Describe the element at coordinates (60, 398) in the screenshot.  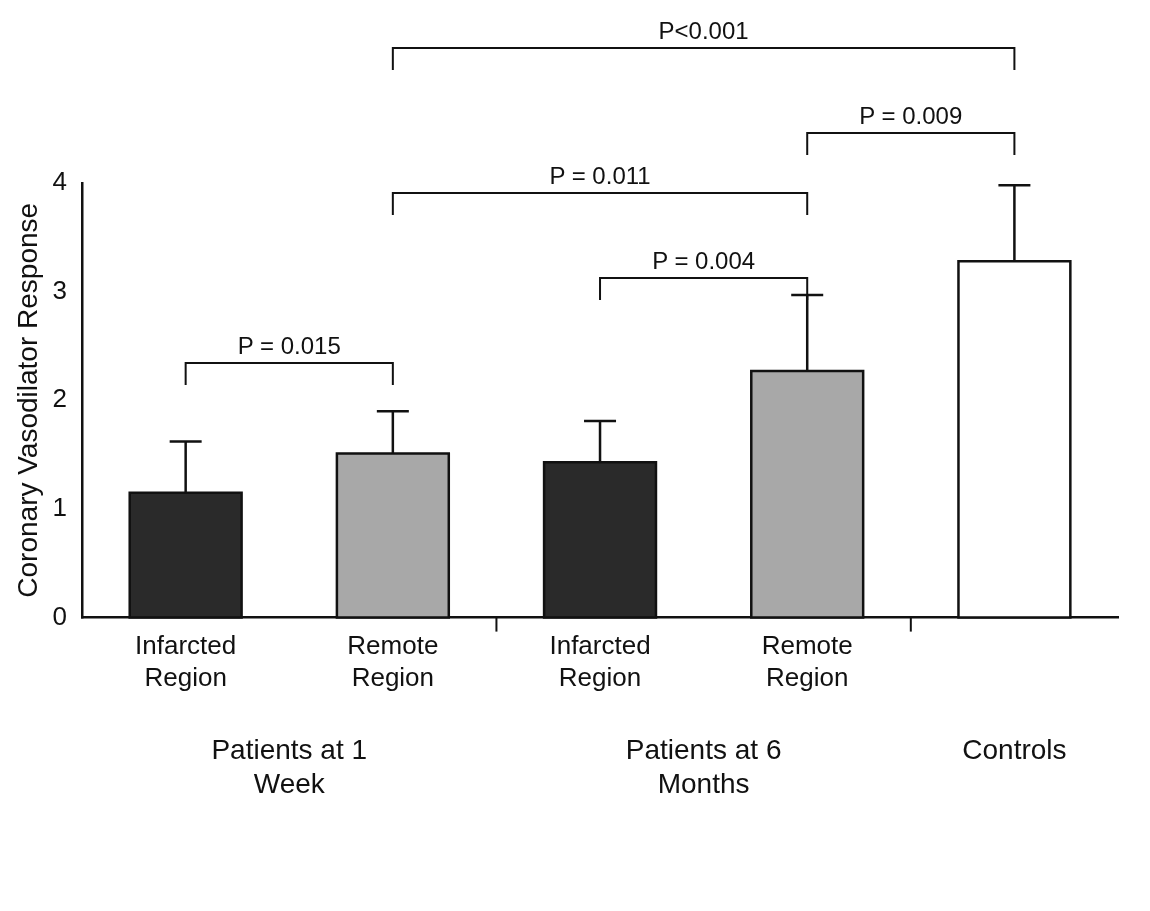
I see `y-tick-label: 2` at that location.